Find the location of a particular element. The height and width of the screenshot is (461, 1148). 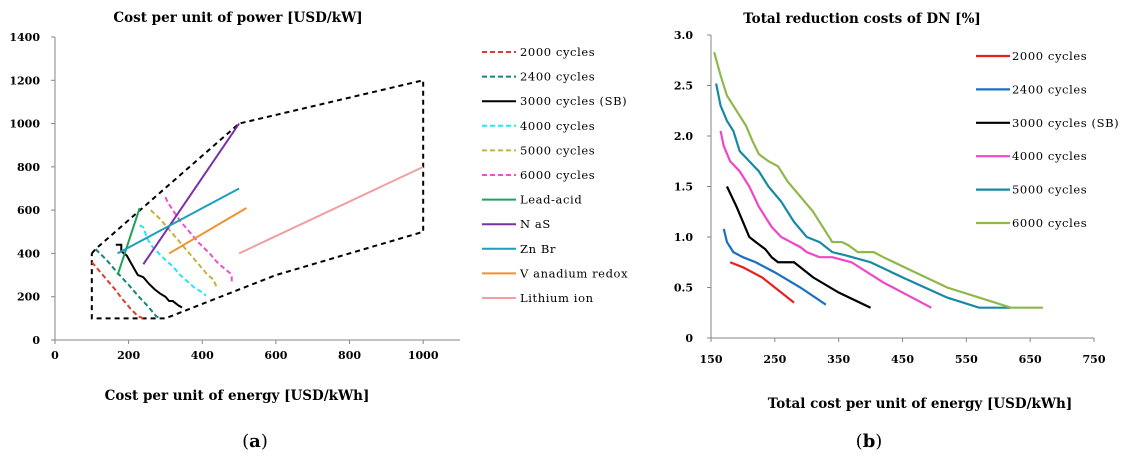

panel-a-series-2400-cycles is located at coordinates (127, 284).